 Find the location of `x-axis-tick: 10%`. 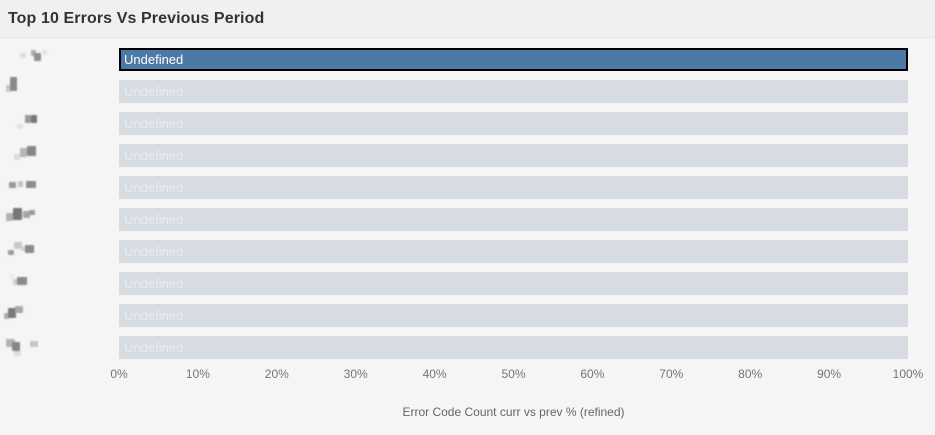

x-axis-tick: 10% is located at coordinates (197, 374).